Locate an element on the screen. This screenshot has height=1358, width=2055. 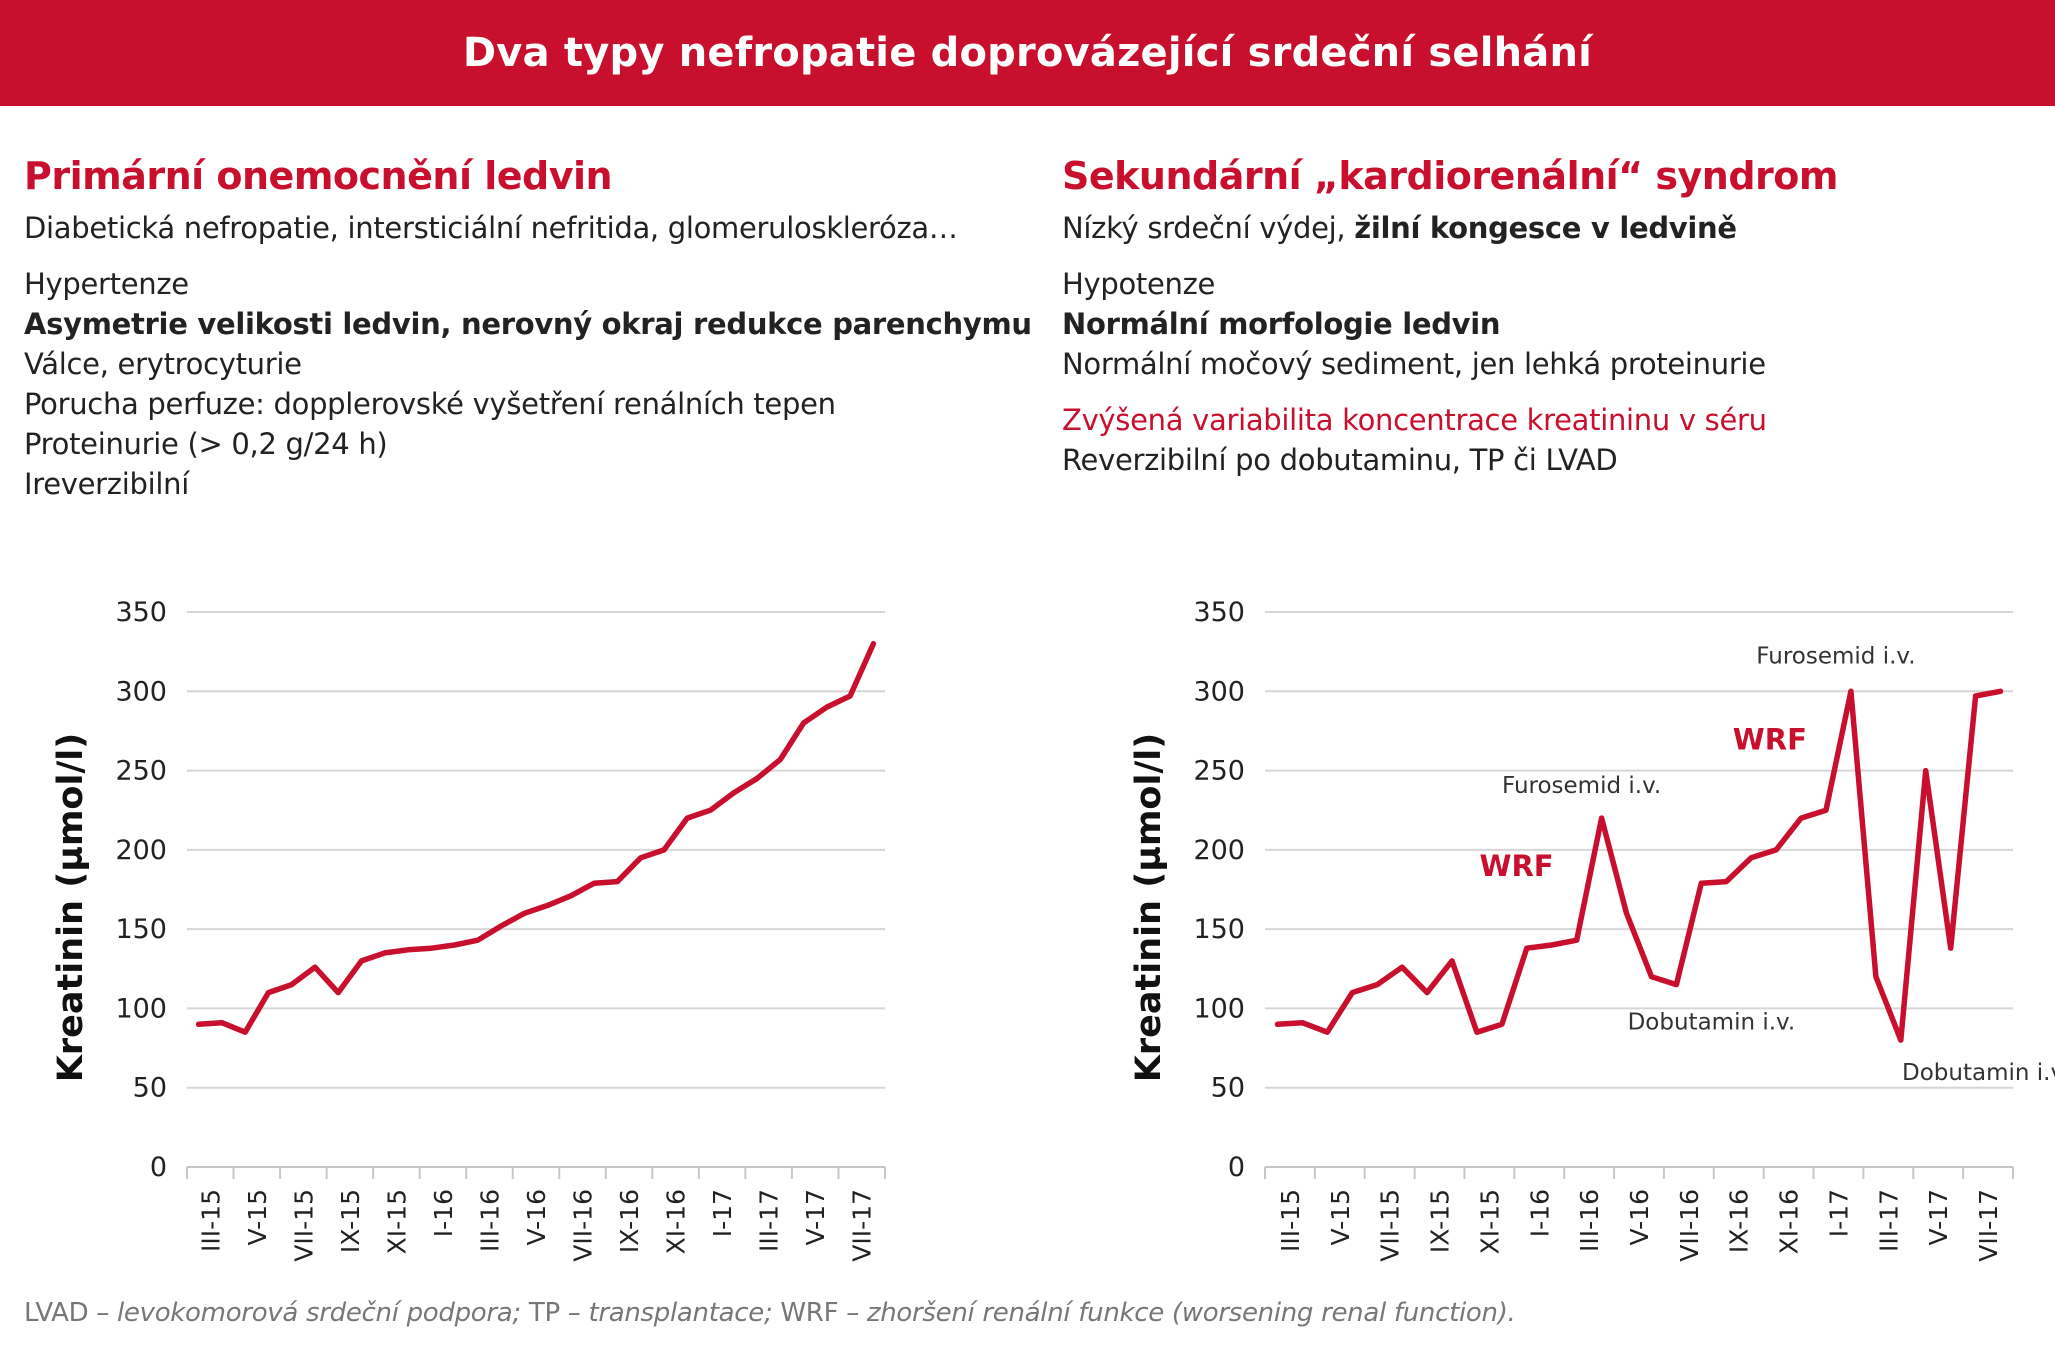
cardiorenal-heading: Sekundární „kardiorenální“ syndrom is located at coordinates (1450, 176).